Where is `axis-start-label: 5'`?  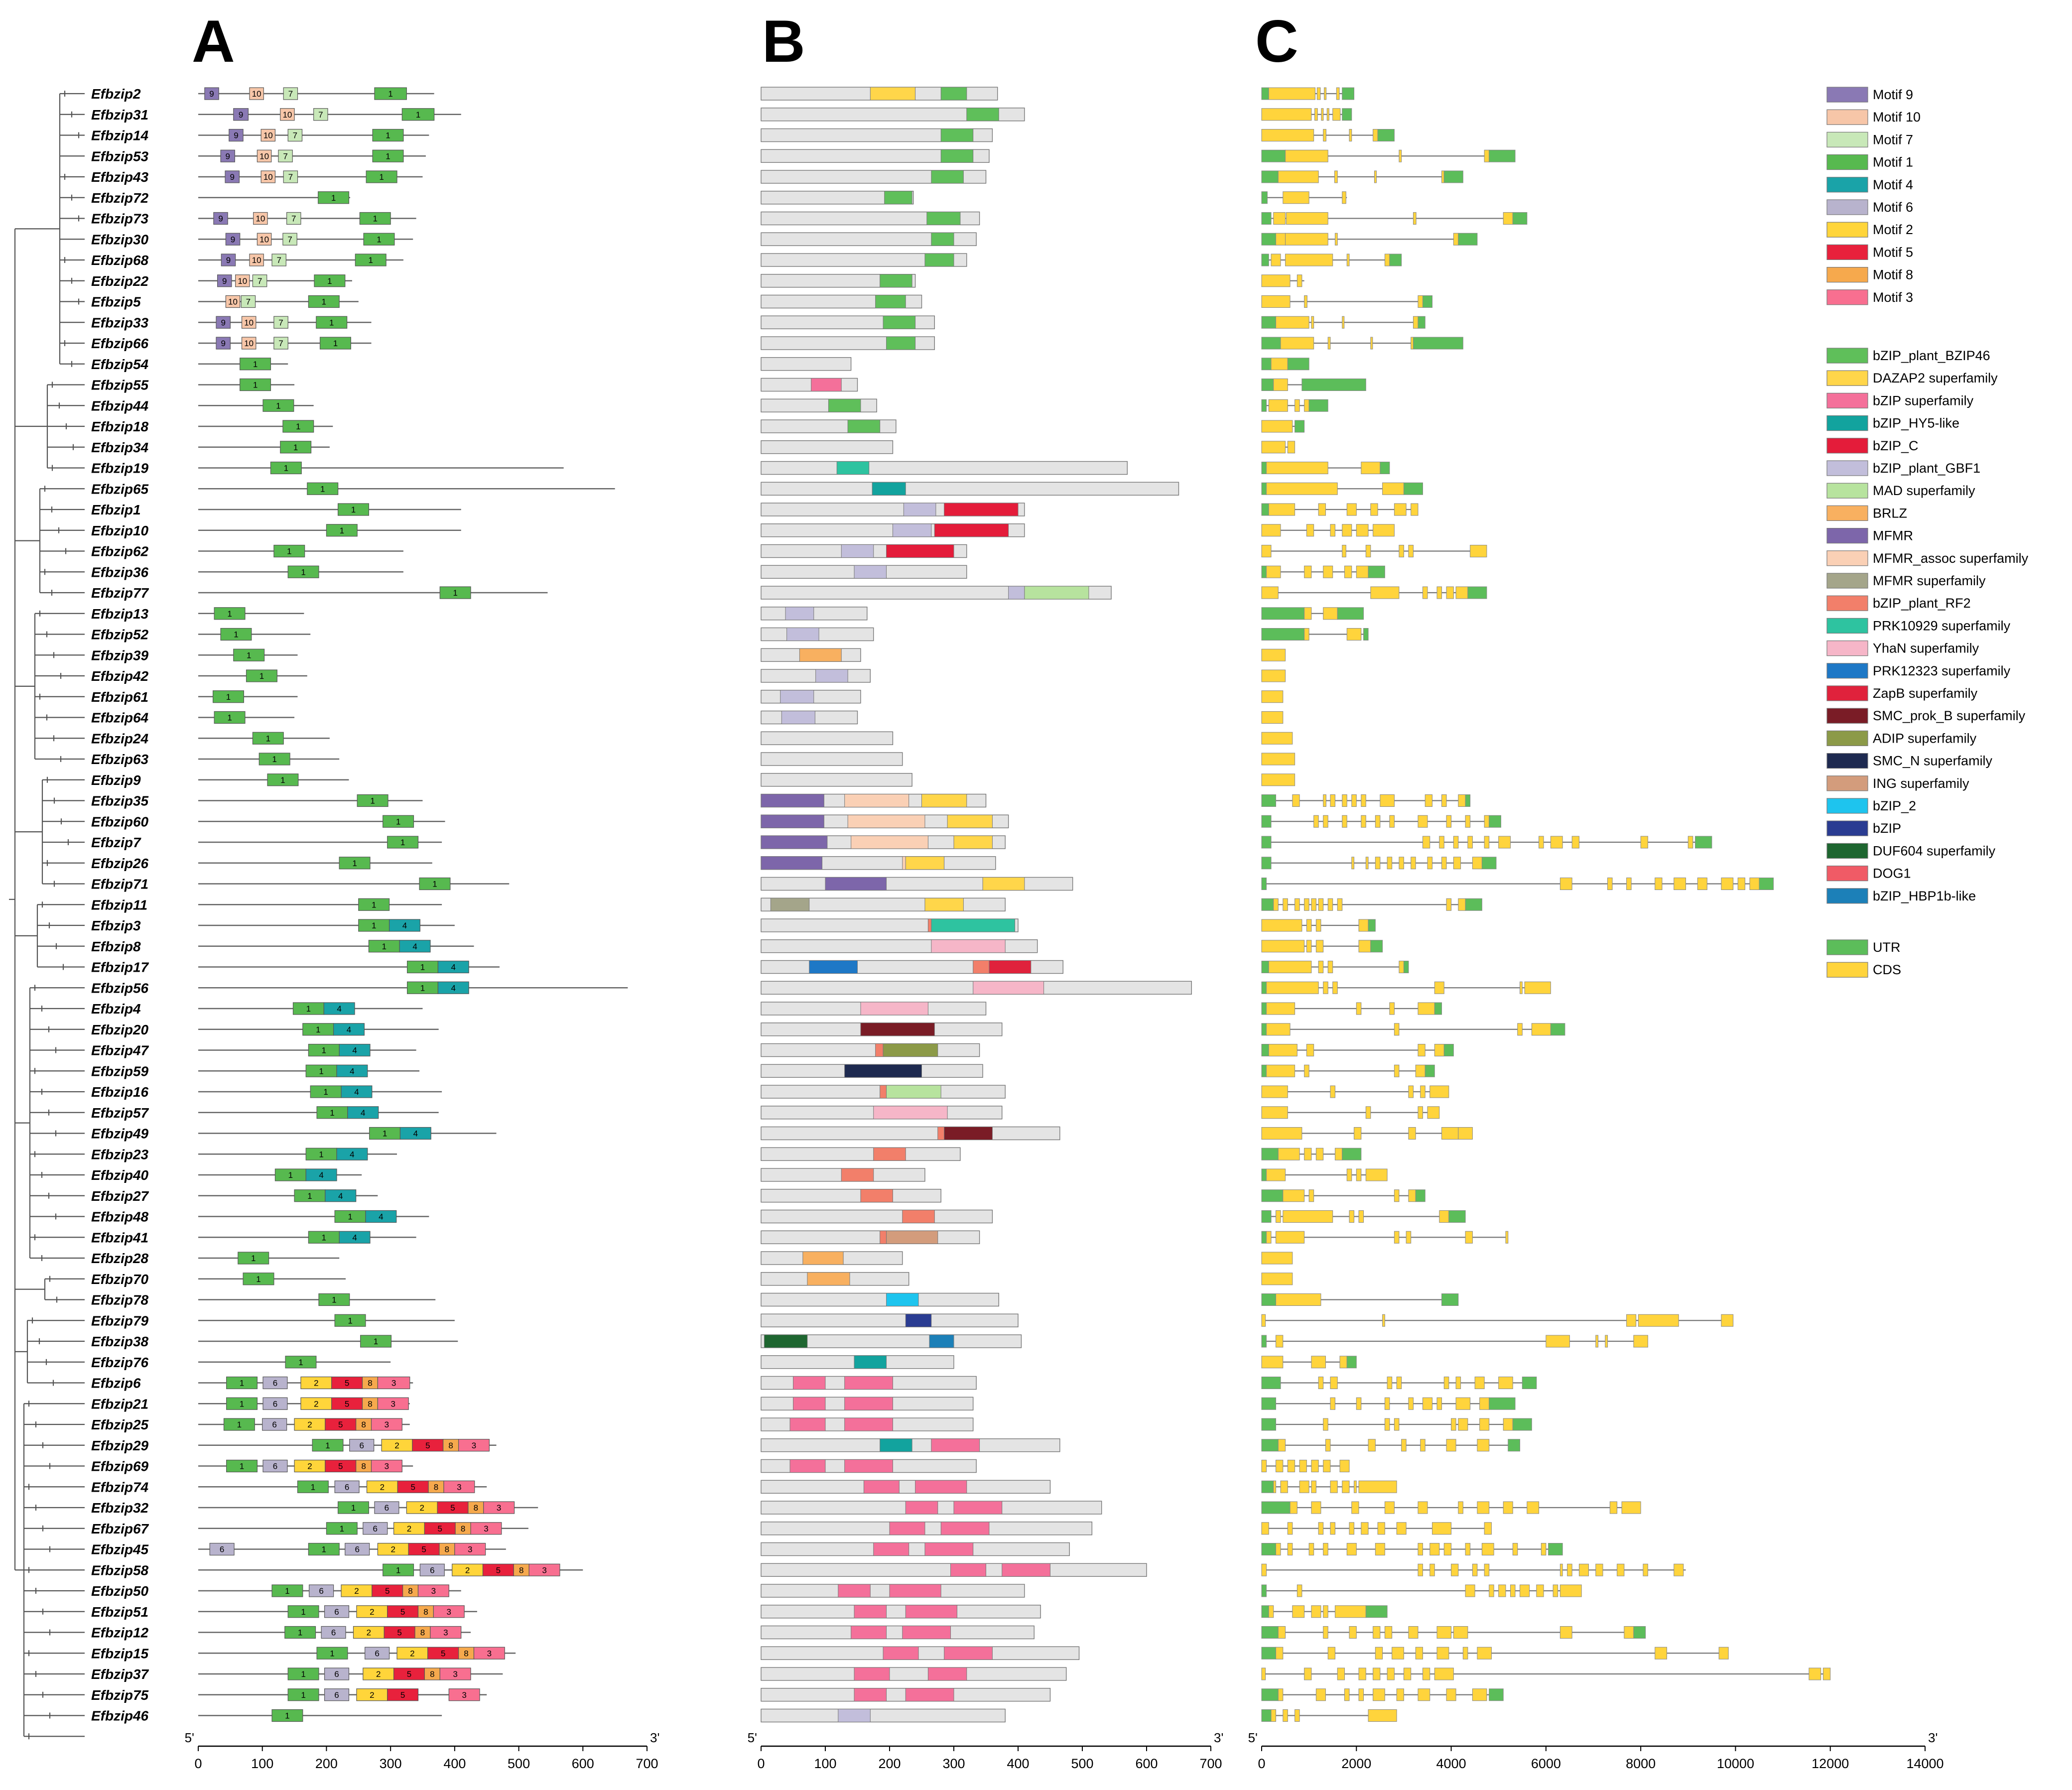
axis-start-label: 5' is located at coordinates (752, 1738).